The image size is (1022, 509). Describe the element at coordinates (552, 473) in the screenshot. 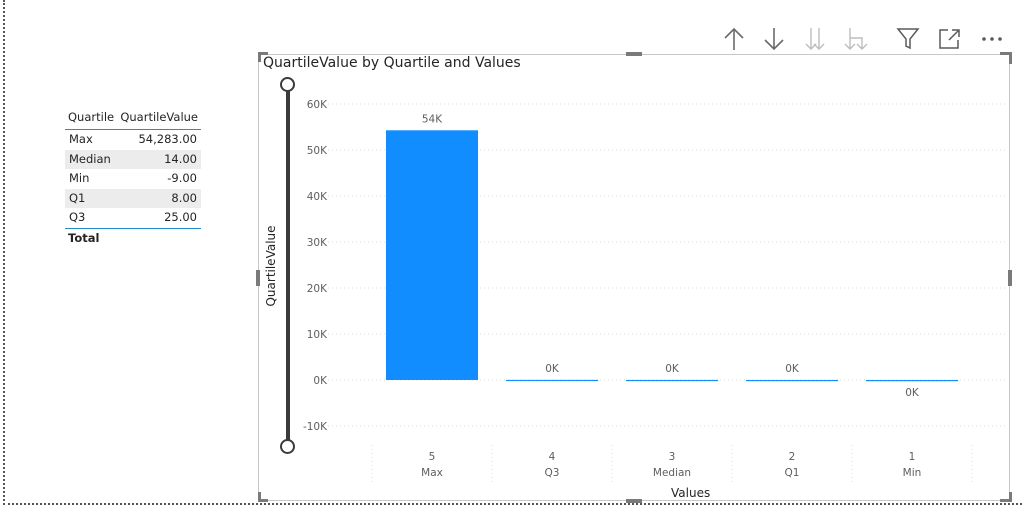

I see `x-tick-label-quartile: Q3` at that location.